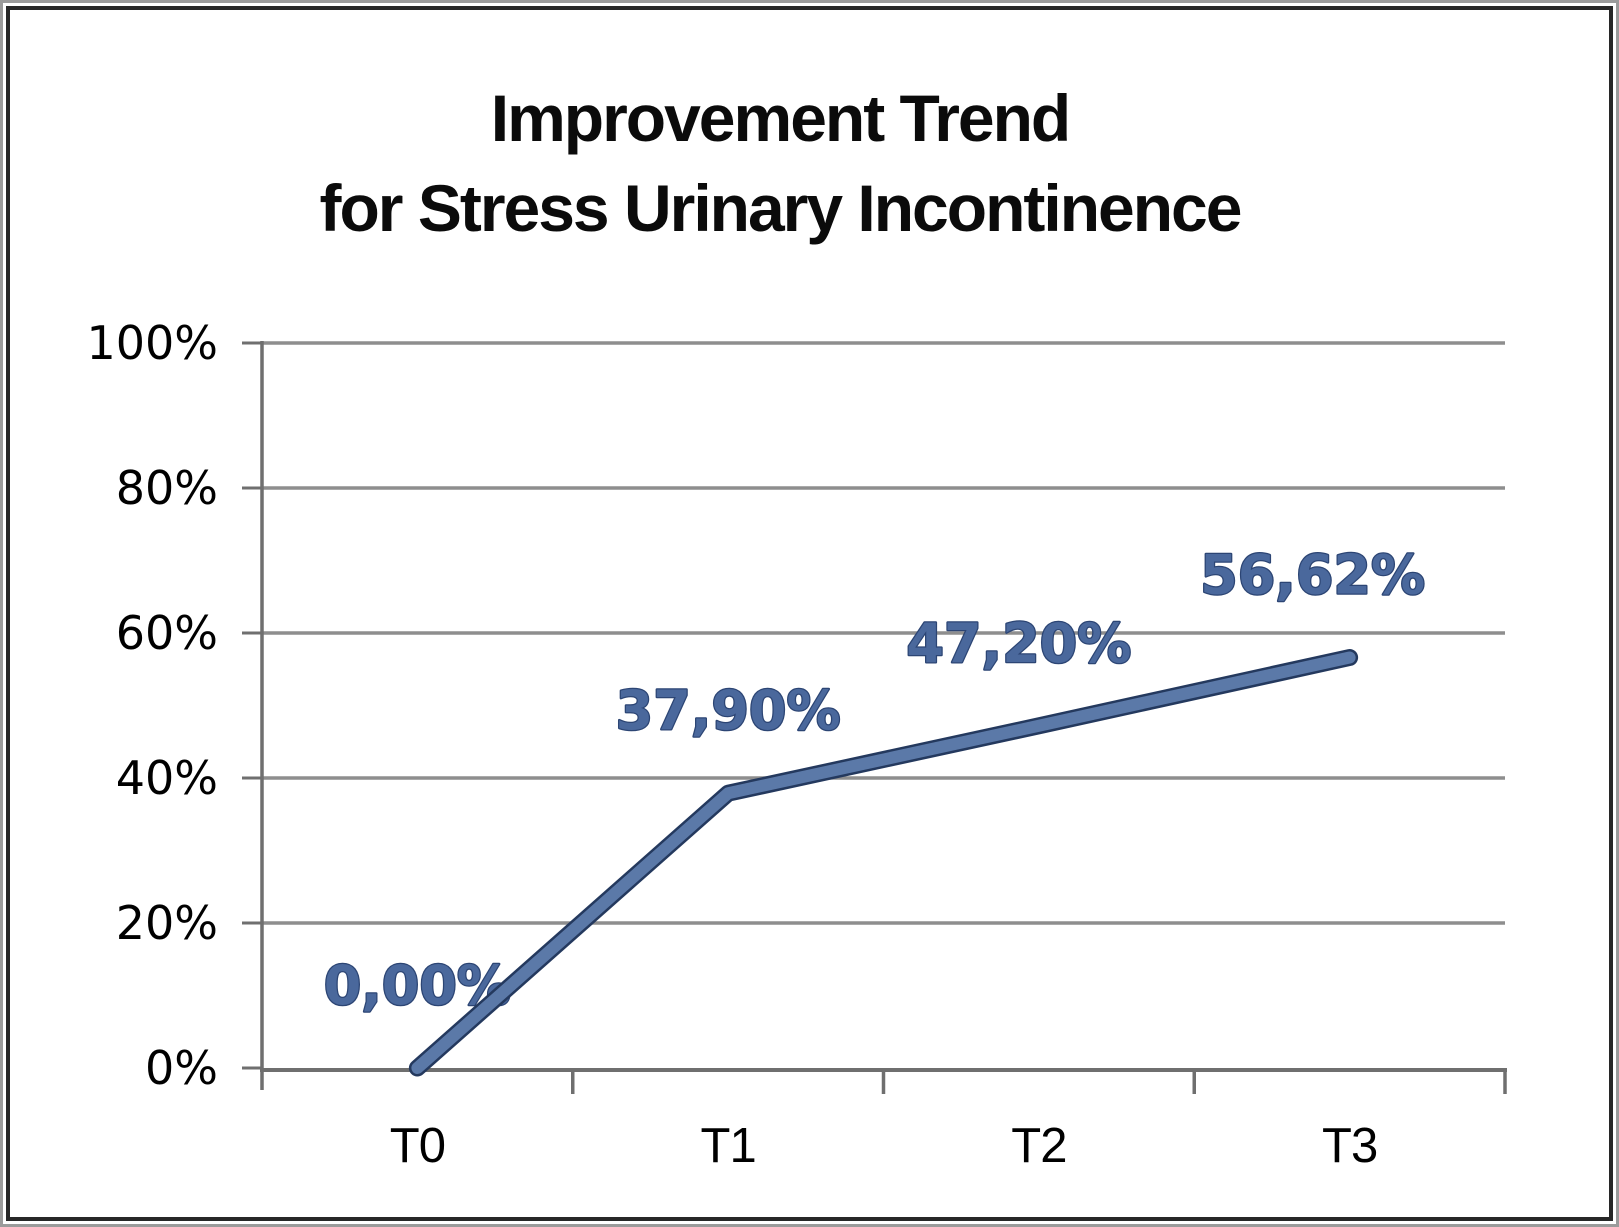 The width and height of the screenshot is (1619, 1227). Describe the element at coordinates (1349, 1146) in the screenshot. I see `x-category-label: T3` at that location.